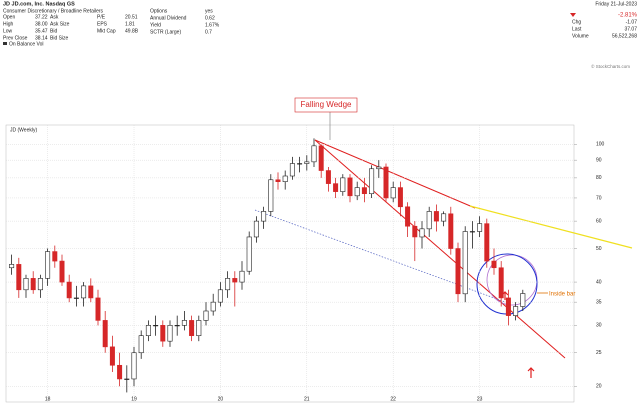  What do you see at coordinates (221, 399) in the screenshot?
I see `x-tick-label: 20` at bounding box center [221, 399].